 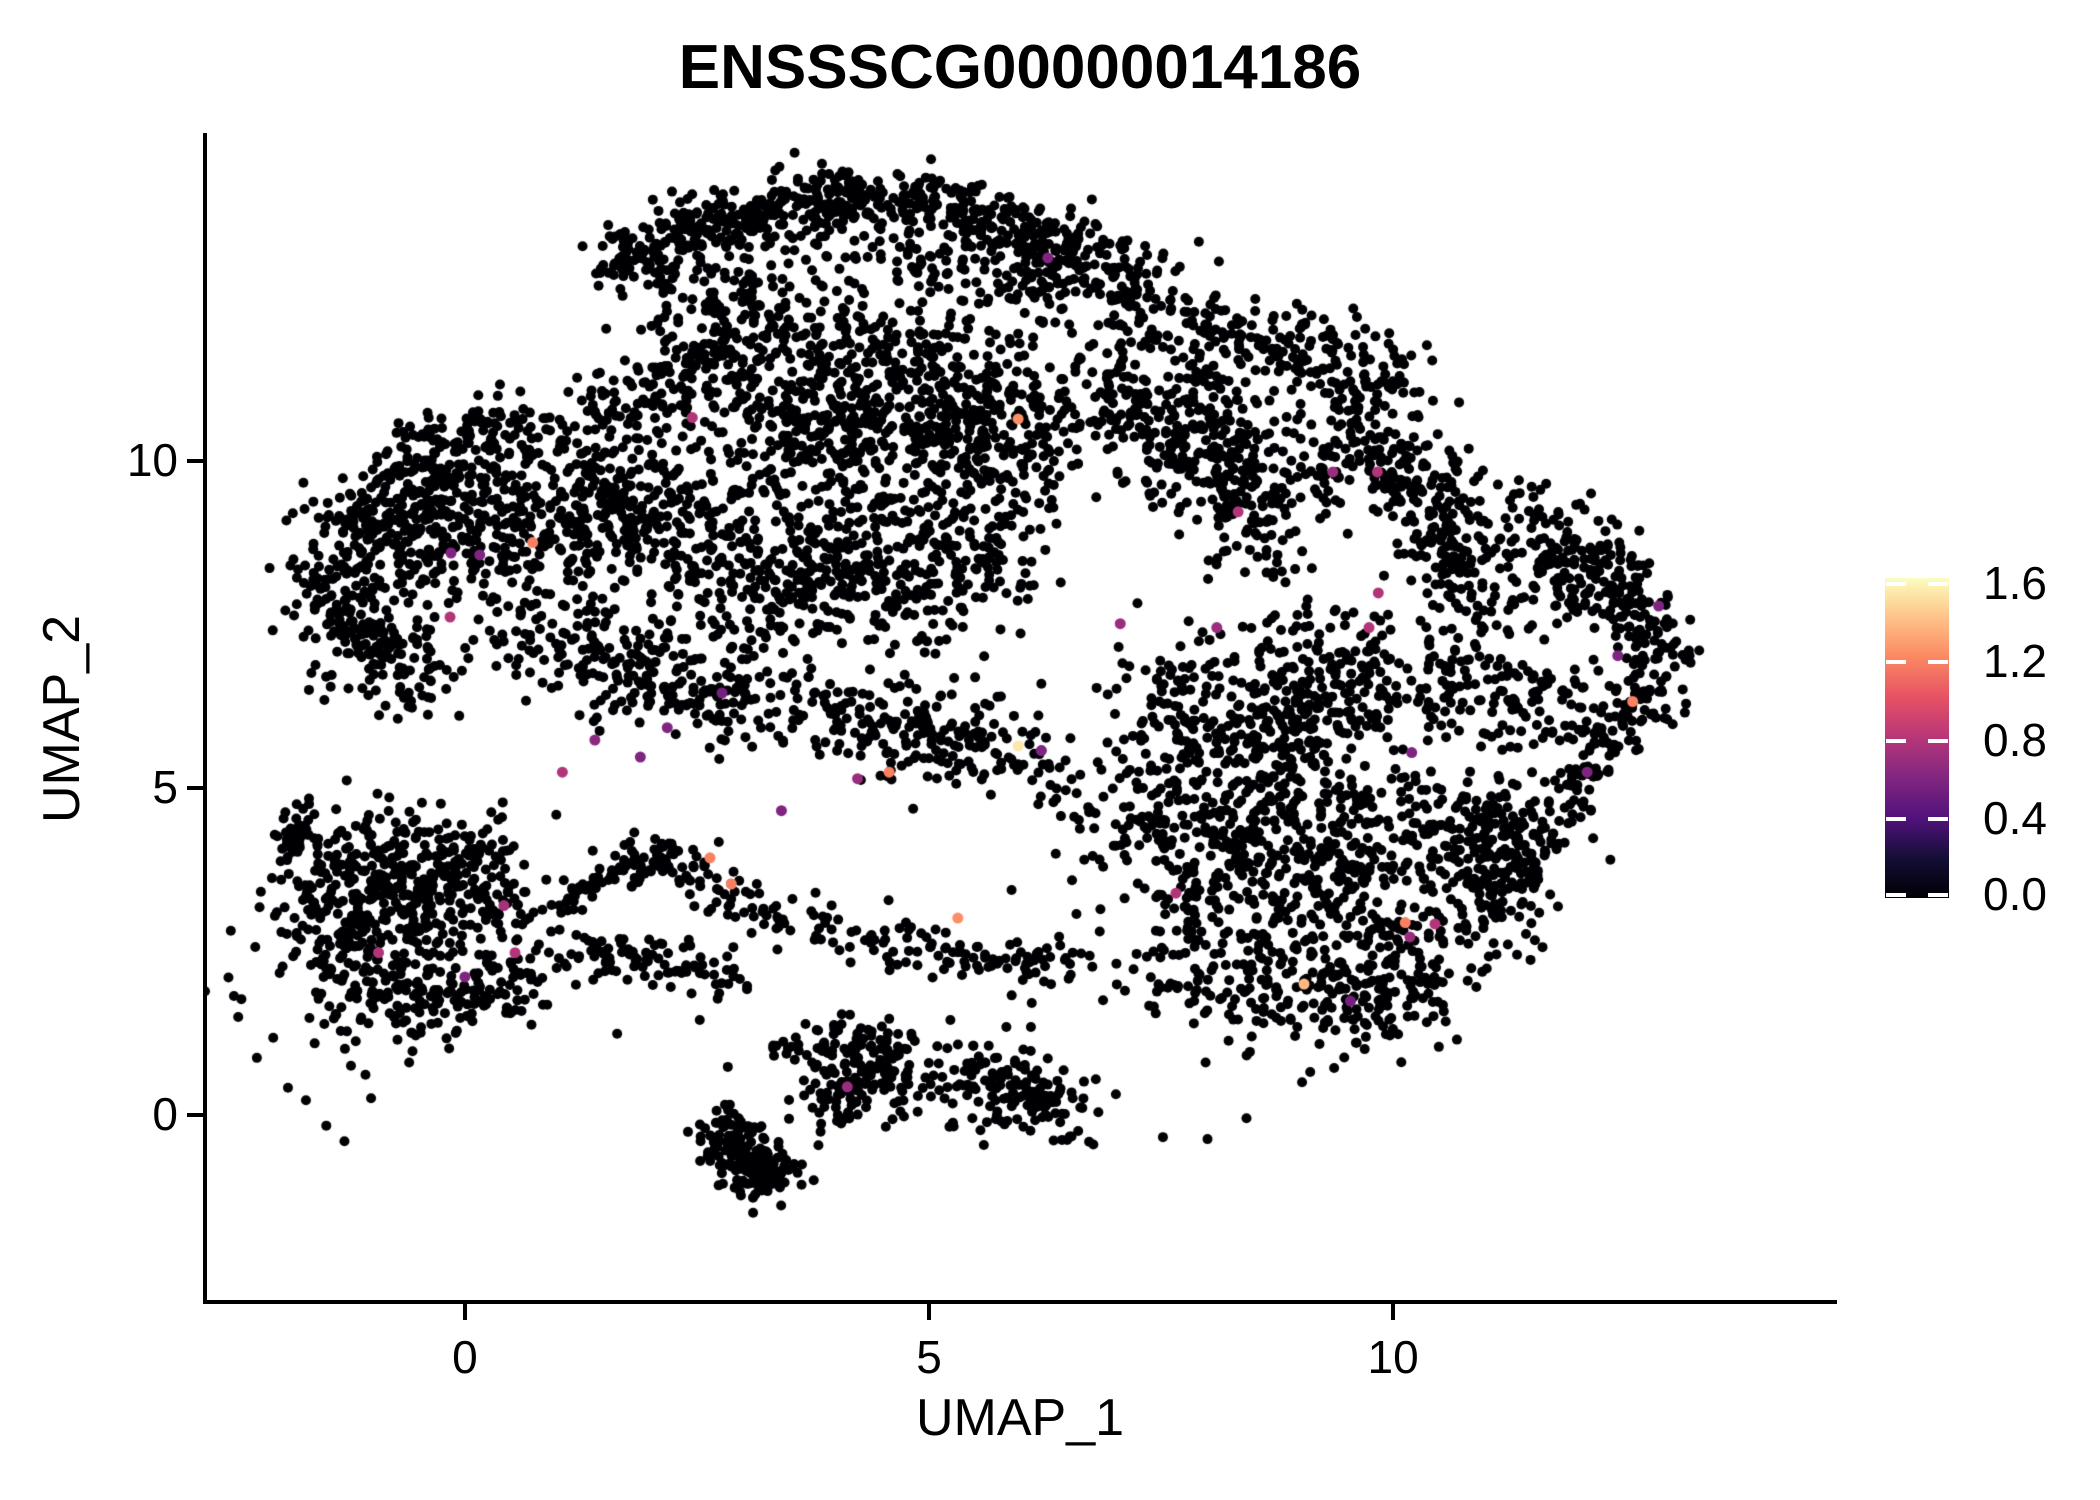 I want to click on y-tick-label: 0, so click(x=165, y=1113).